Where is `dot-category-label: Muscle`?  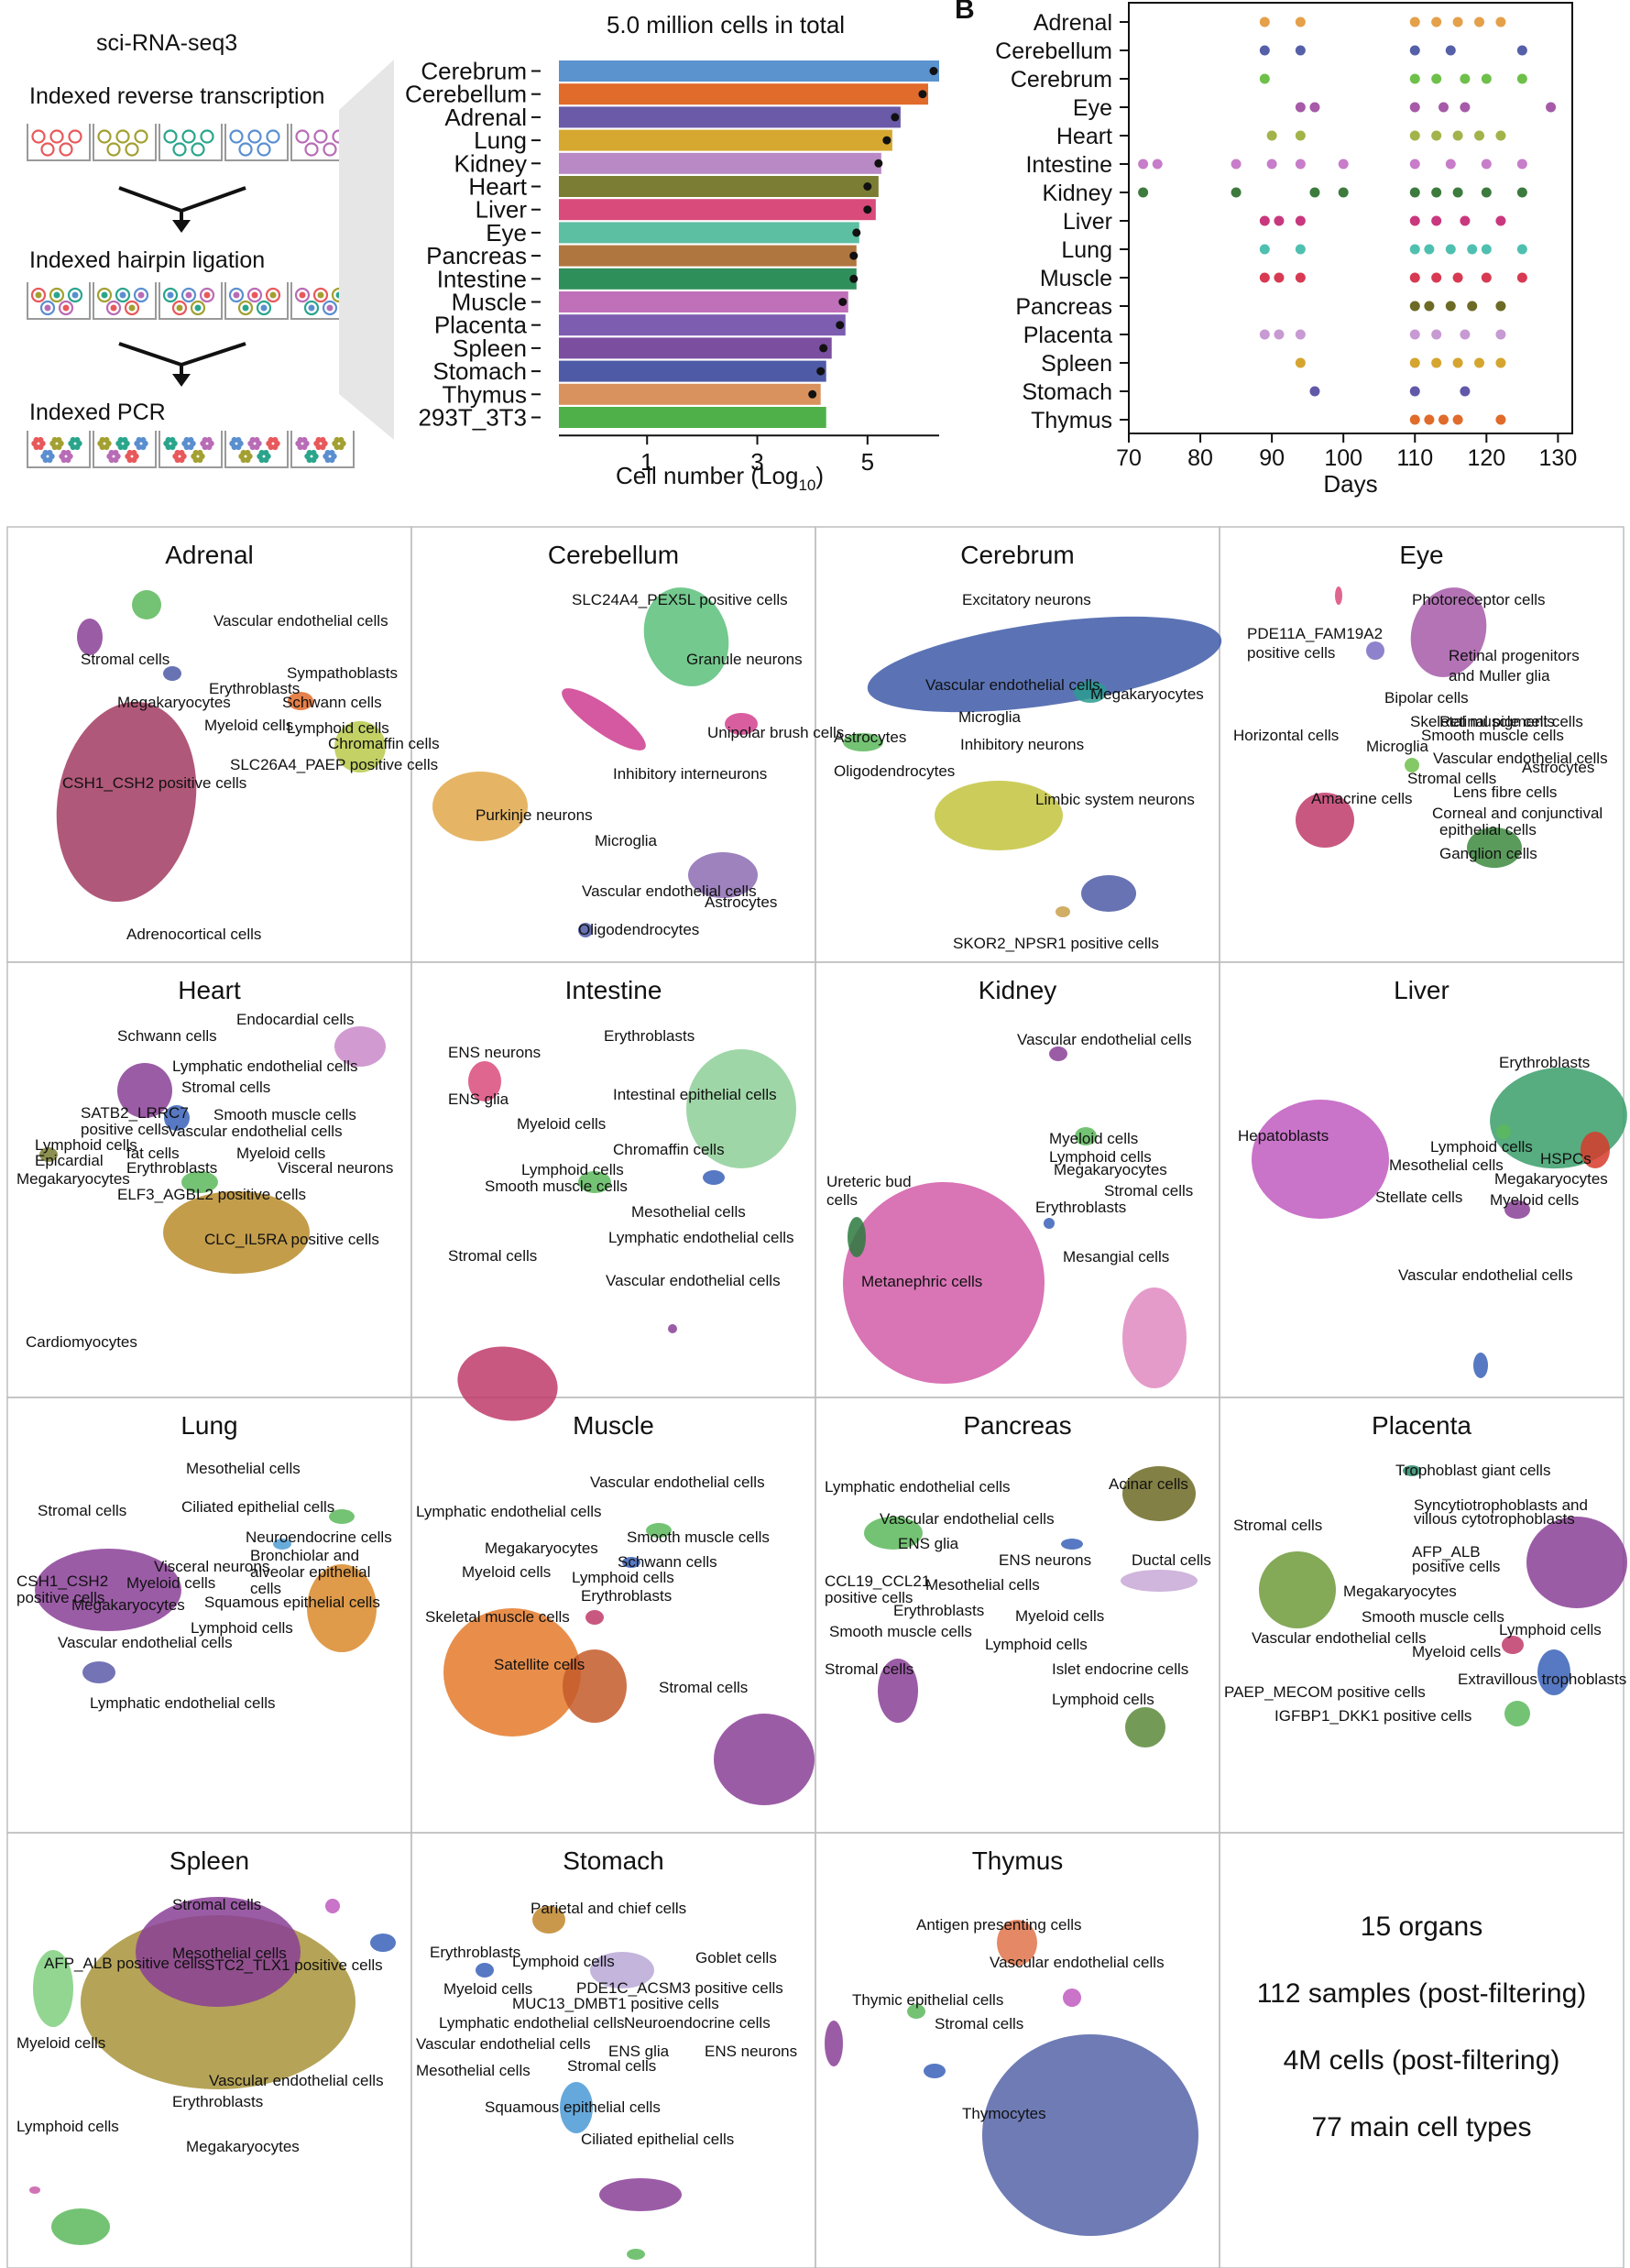
dot-category-label: Muscle is located at coordinates (1076, 278).